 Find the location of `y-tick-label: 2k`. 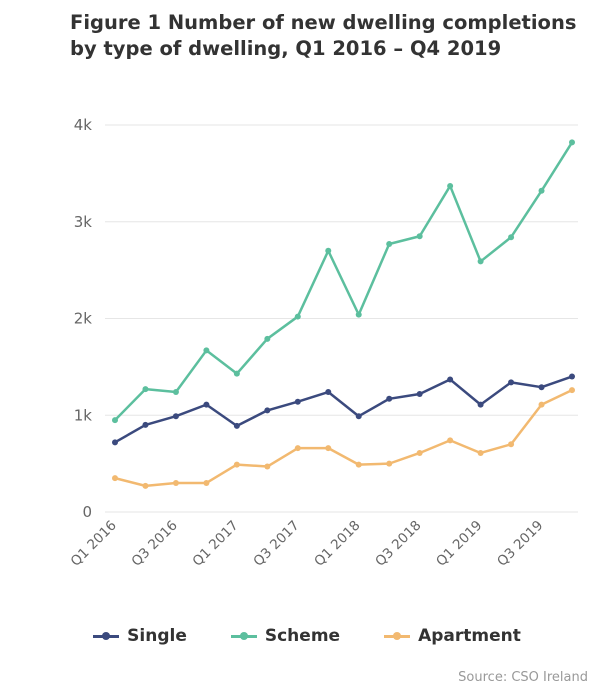

y-tick-label: 2k is located at coordinates (83, 319).